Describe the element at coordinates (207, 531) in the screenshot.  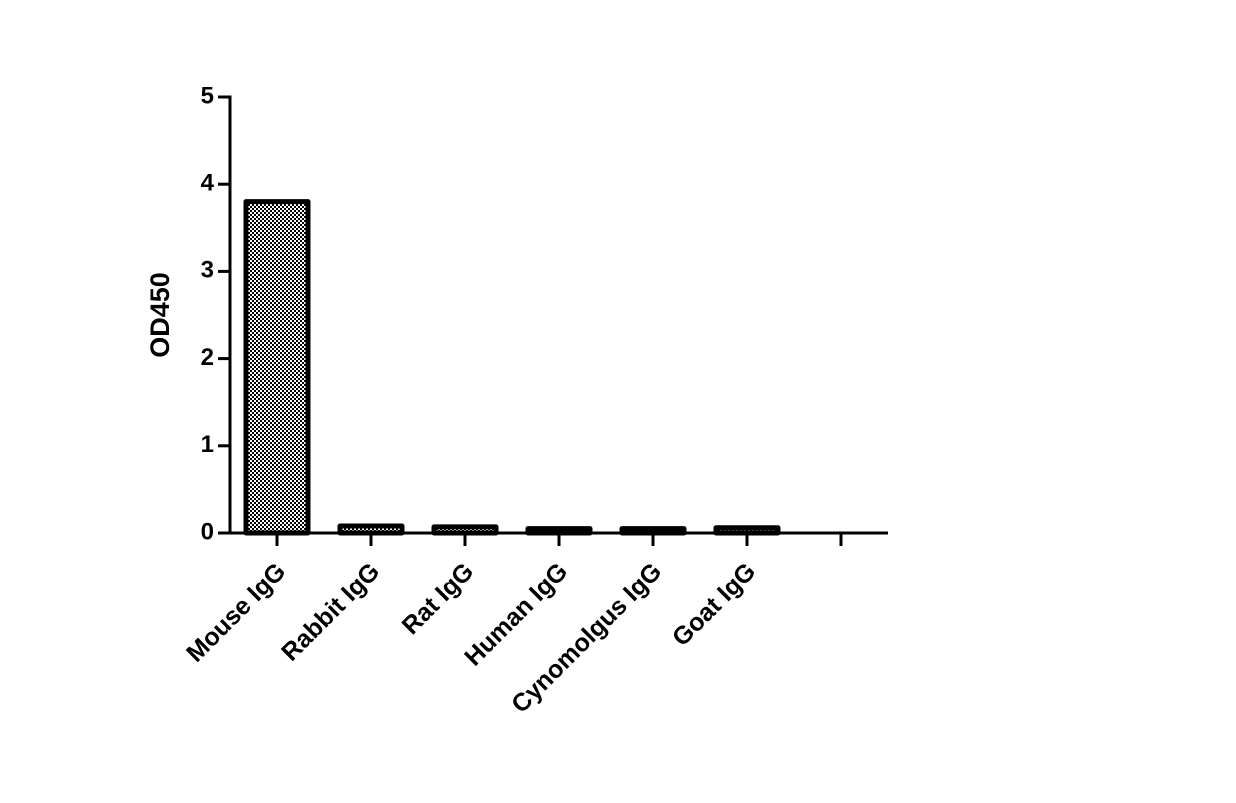
I see `y-tick-label: 0` at that location.